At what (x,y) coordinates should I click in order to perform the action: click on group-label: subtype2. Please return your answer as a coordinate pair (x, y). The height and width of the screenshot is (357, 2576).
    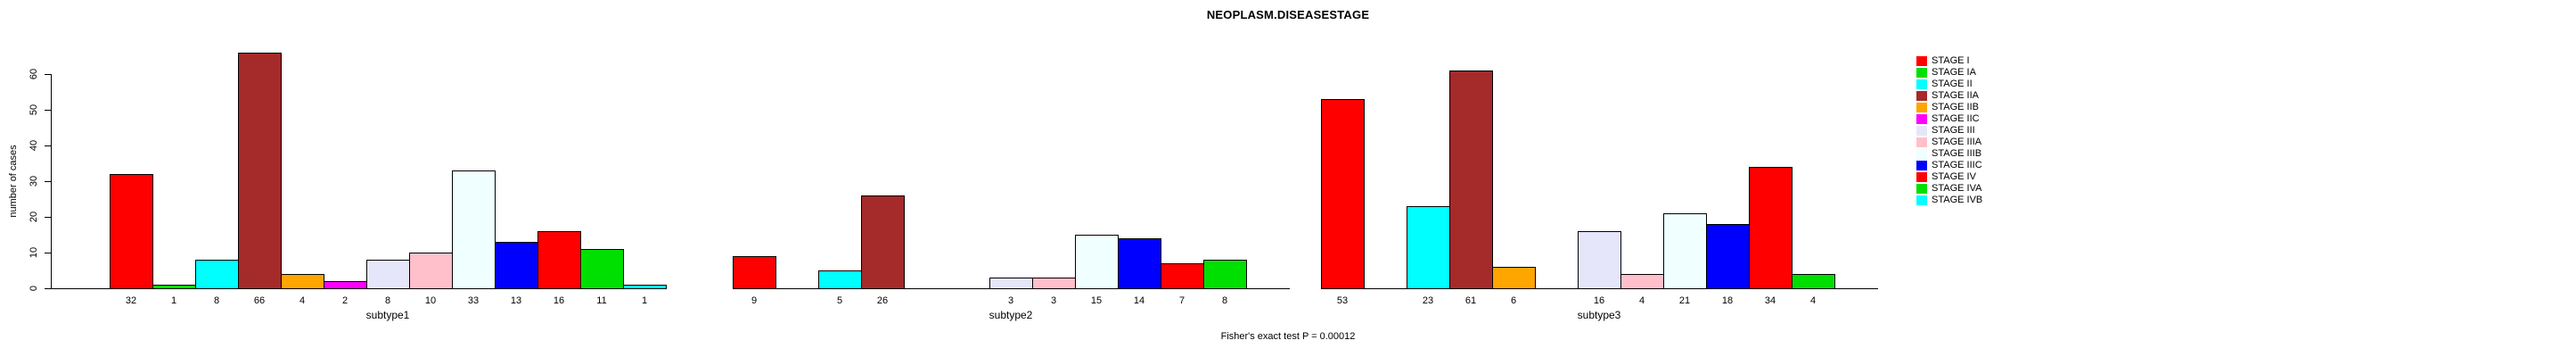
    Looking at the image, I should click on (1011, 315).